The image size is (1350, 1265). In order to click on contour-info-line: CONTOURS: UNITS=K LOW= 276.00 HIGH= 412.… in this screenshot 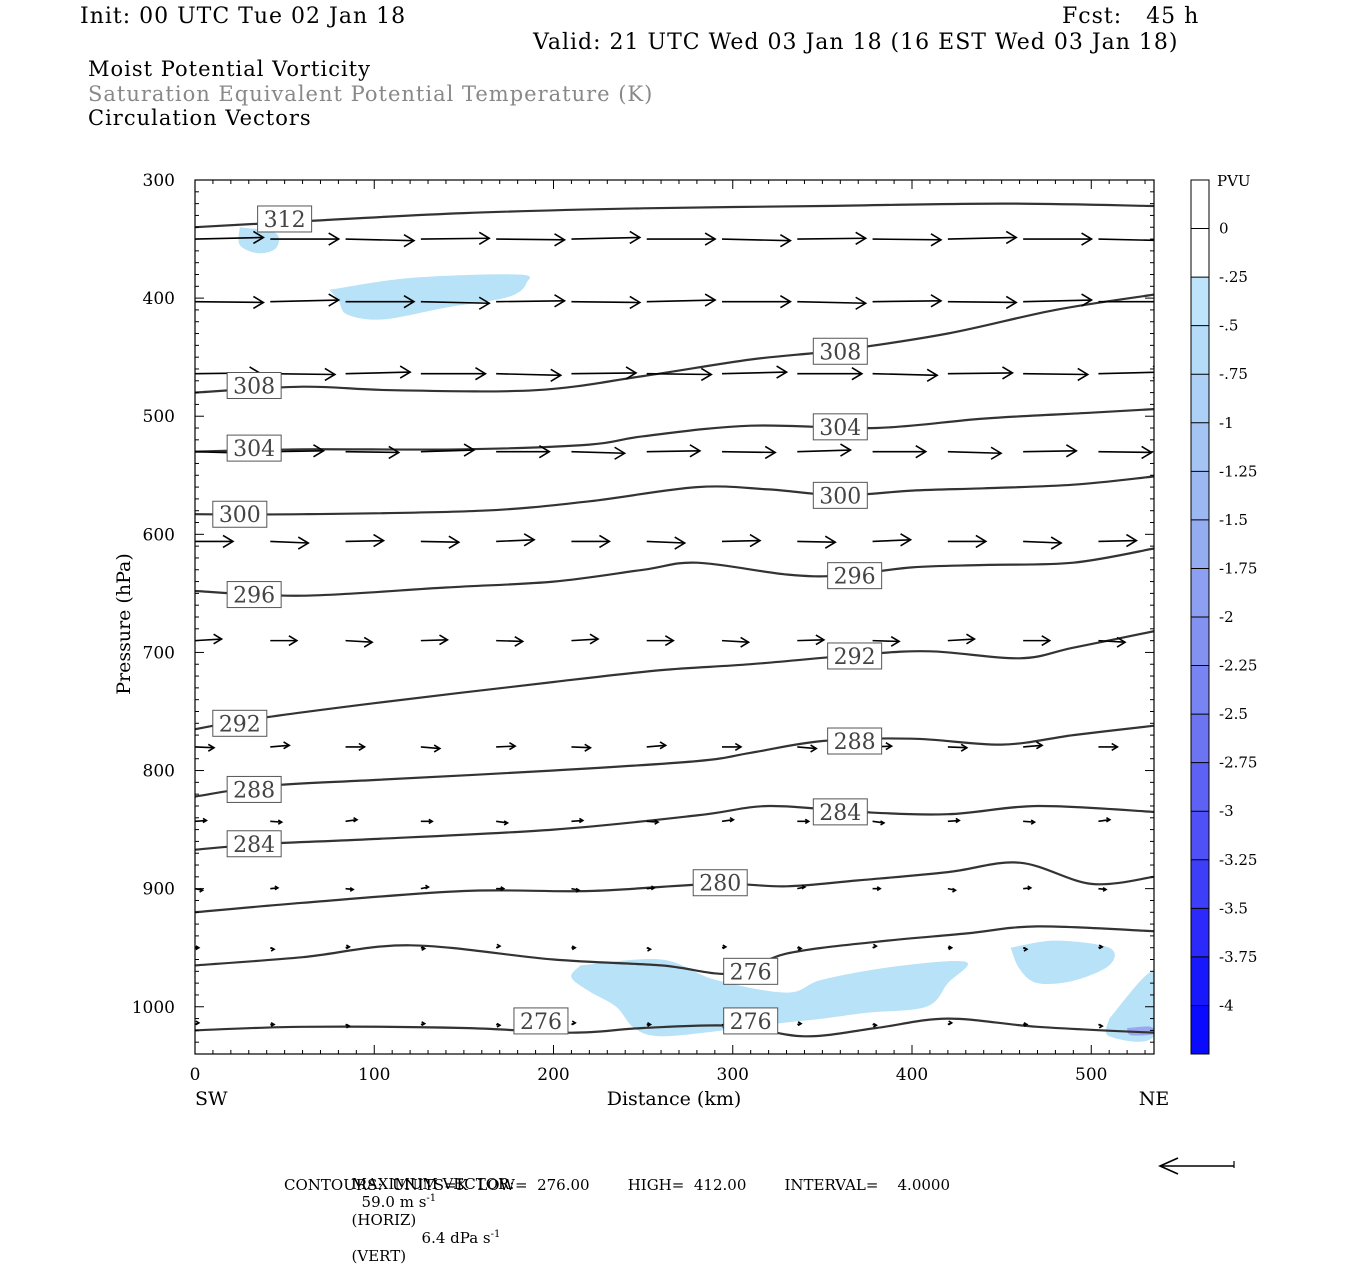, I will do `click(617, 1185)`.